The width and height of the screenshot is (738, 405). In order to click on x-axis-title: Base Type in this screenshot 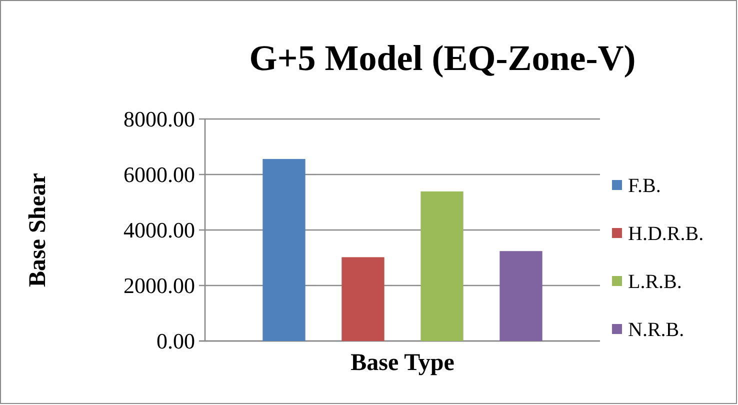, I will do `click(402, 363)`.